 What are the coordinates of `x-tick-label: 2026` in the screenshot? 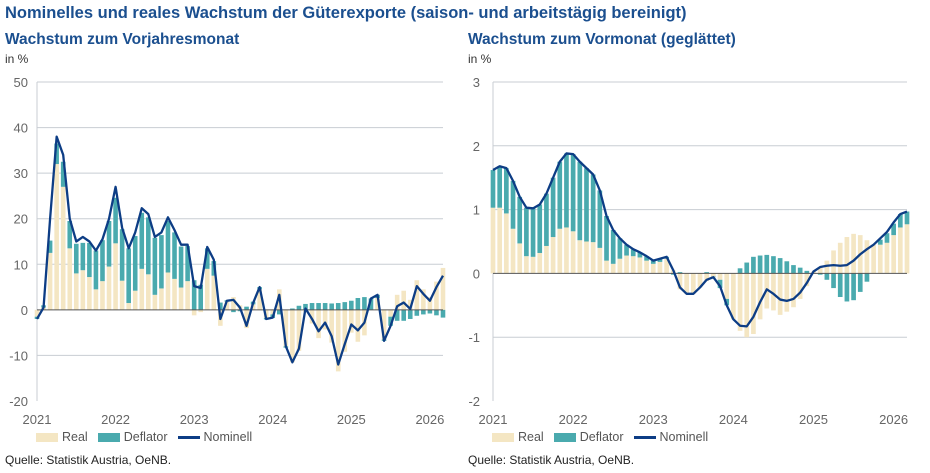 It's located at (893, 419).